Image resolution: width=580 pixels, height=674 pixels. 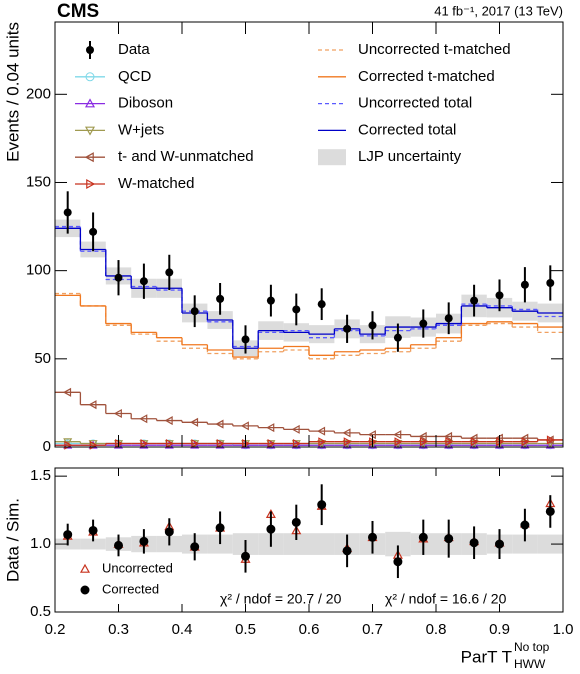 What do you see at coordinates (47, 446) in the screenshot?
I see `y-tick-label: 0` at bounding box center [47, 446].